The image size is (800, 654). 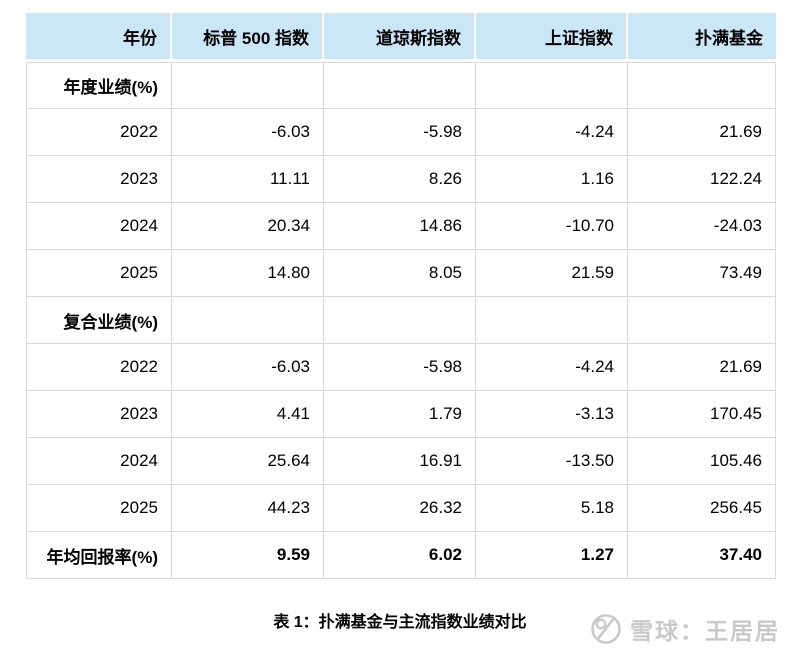 I want to click on table-row-summary: 年均回报率(%) 9.59 6.02 1.27 37.40, so click(x=401, y=555).